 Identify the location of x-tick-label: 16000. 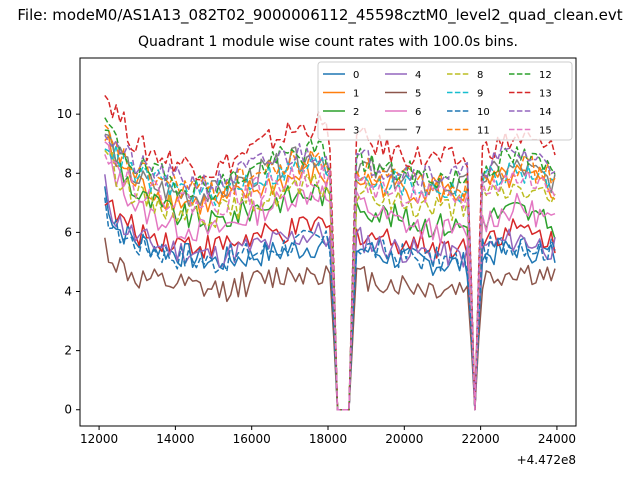
(252, 439).